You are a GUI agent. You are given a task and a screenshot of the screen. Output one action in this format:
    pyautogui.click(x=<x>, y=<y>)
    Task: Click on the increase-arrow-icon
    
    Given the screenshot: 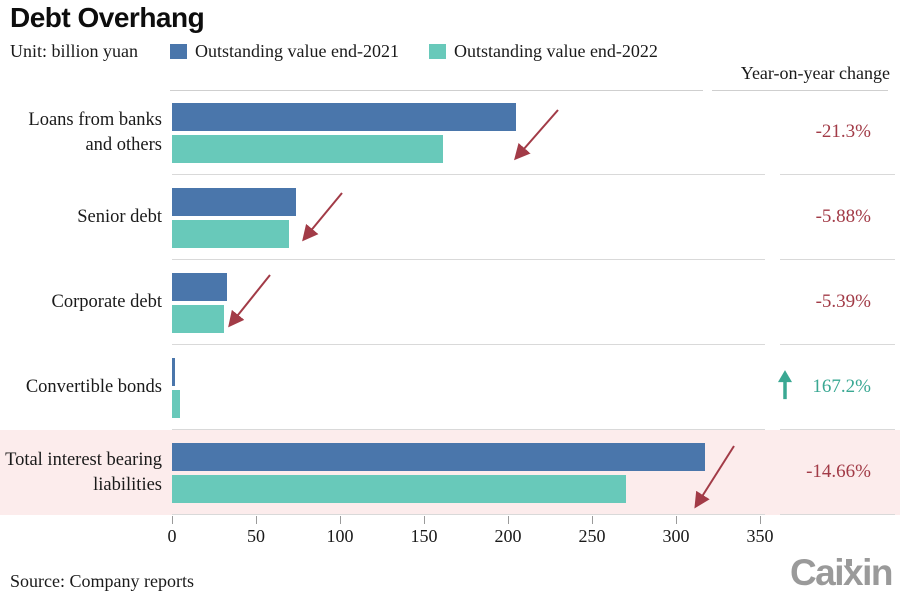 What is the action you would take?
    pyautogui.click(x=785, y=385)
    